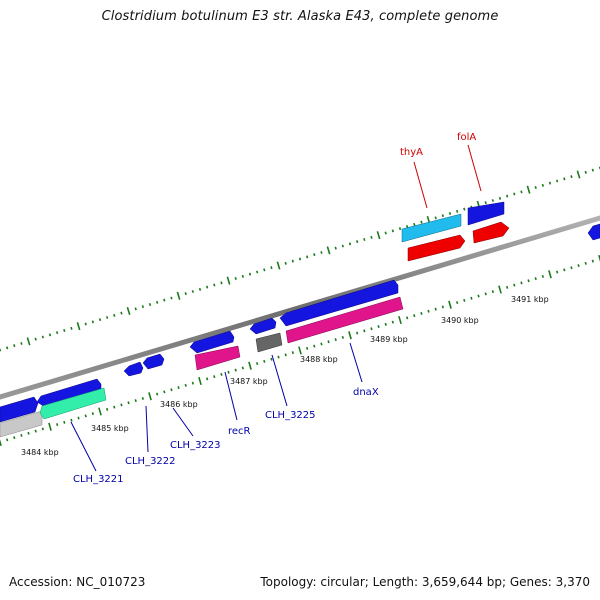 This screenshot has height=600, width=600. I want to click on gene-blue-folA, so click(486, 213).